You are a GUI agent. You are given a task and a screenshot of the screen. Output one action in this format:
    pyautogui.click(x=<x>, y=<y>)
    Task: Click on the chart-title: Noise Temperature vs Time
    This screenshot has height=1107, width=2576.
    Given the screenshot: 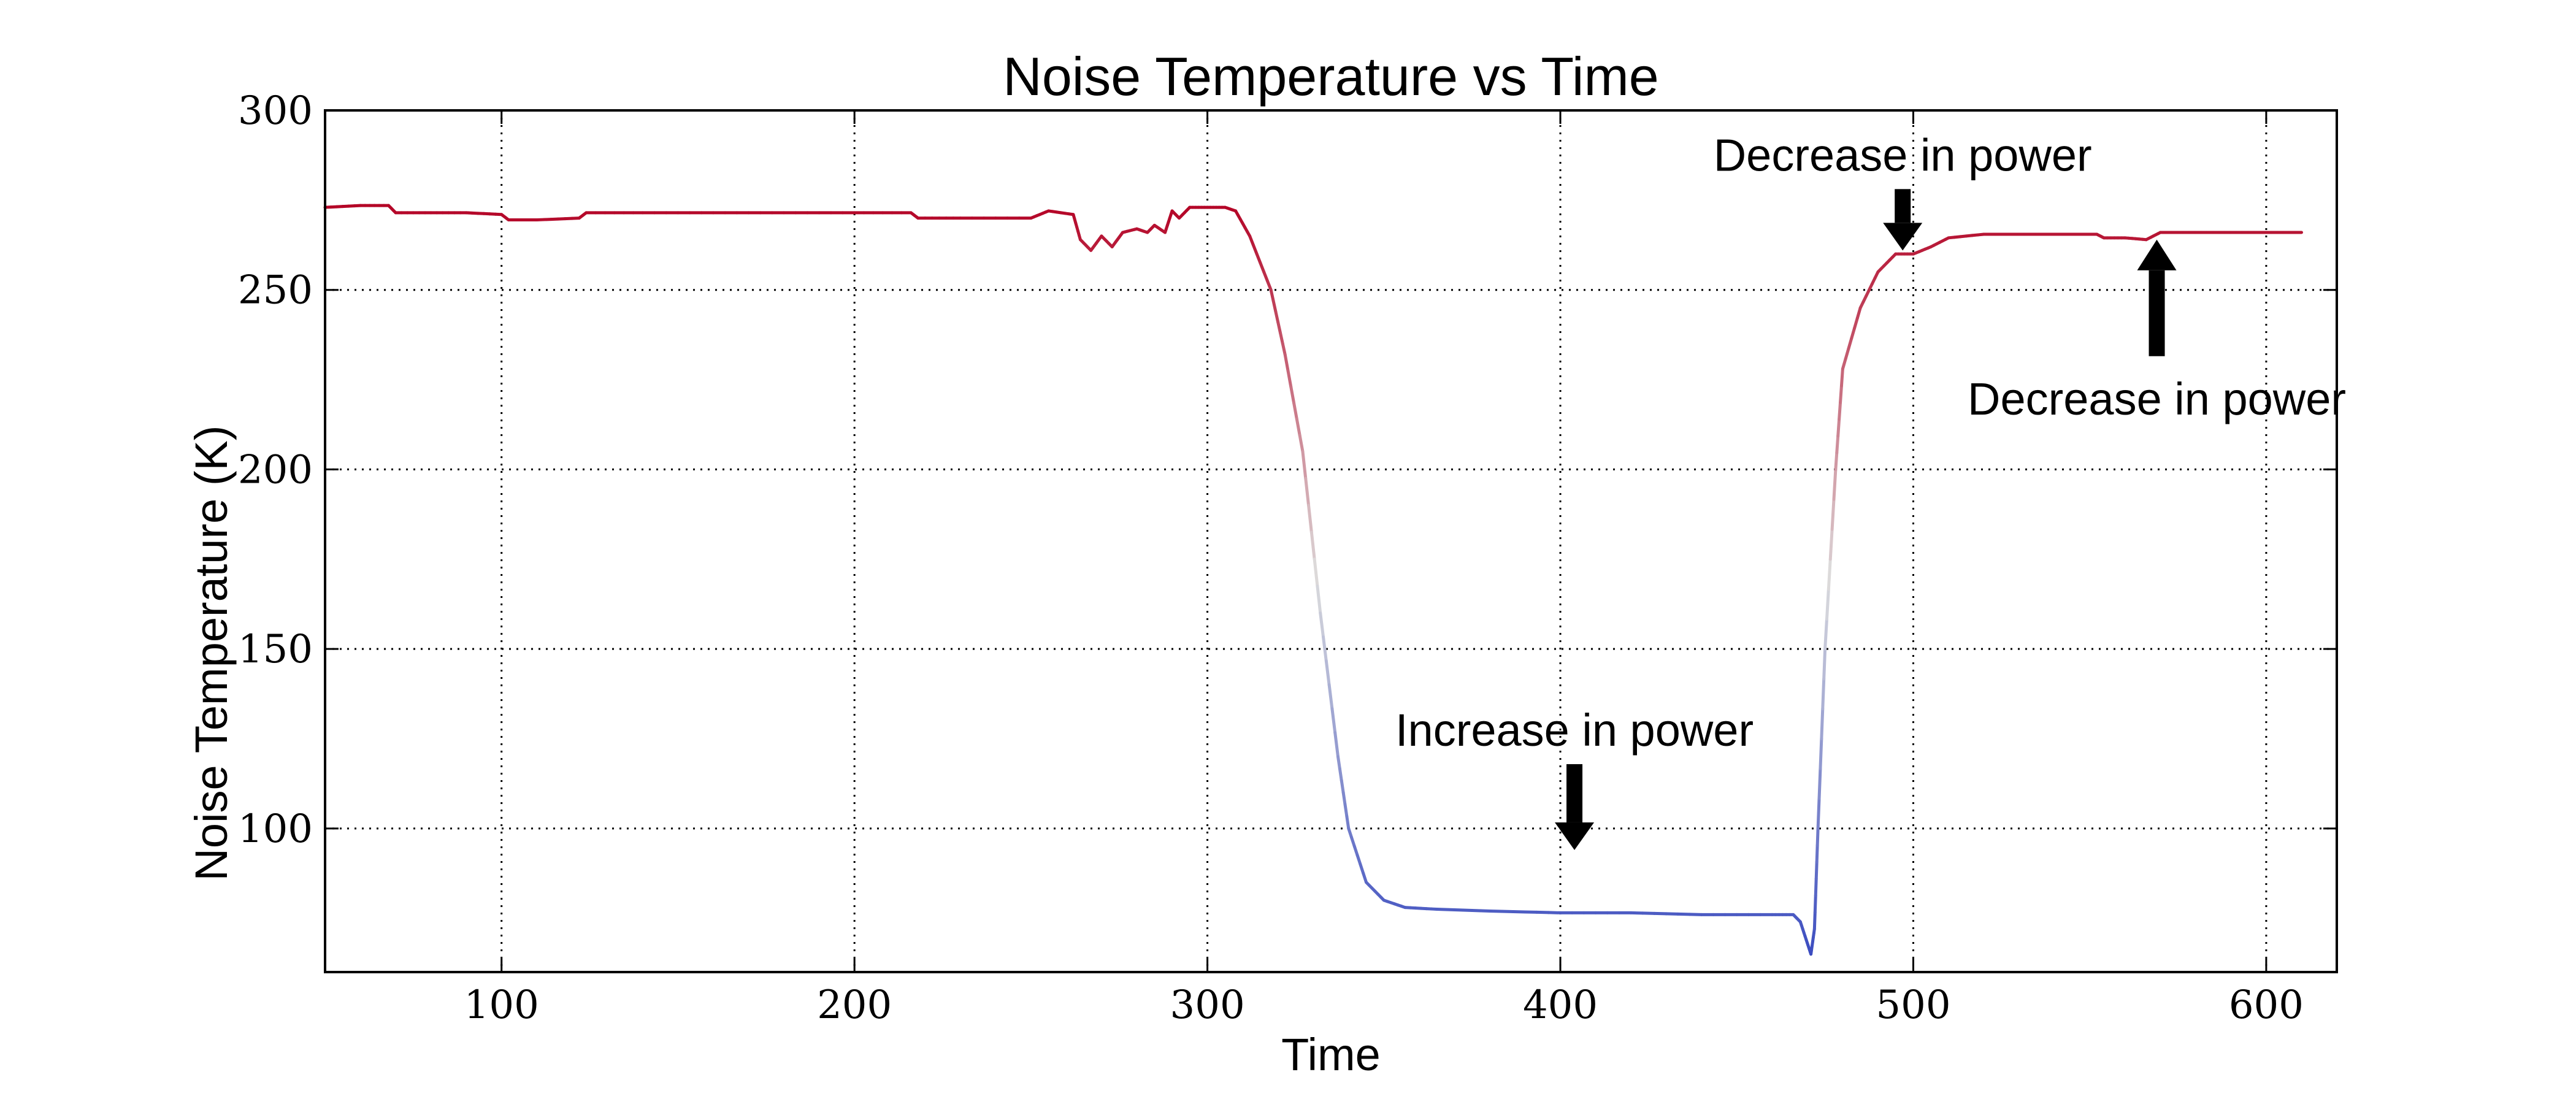 What is the action you would take?
    pyautogui.click(x=1330, y=76)
    